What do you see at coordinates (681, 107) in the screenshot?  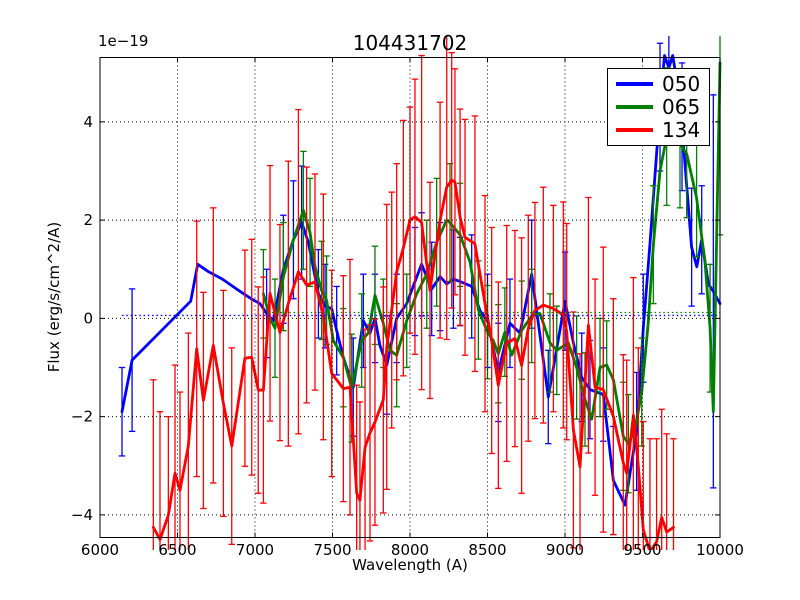 I see `legend-label-065: 065` at bounding box center [681, 107].